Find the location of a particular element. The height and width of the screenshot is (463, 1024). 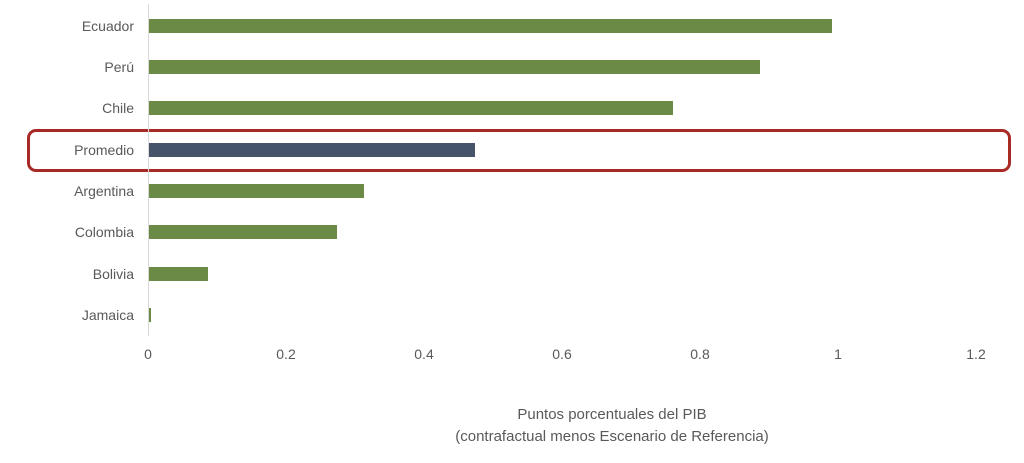

category-label: Bolivia is located at coordinates (113, 273).